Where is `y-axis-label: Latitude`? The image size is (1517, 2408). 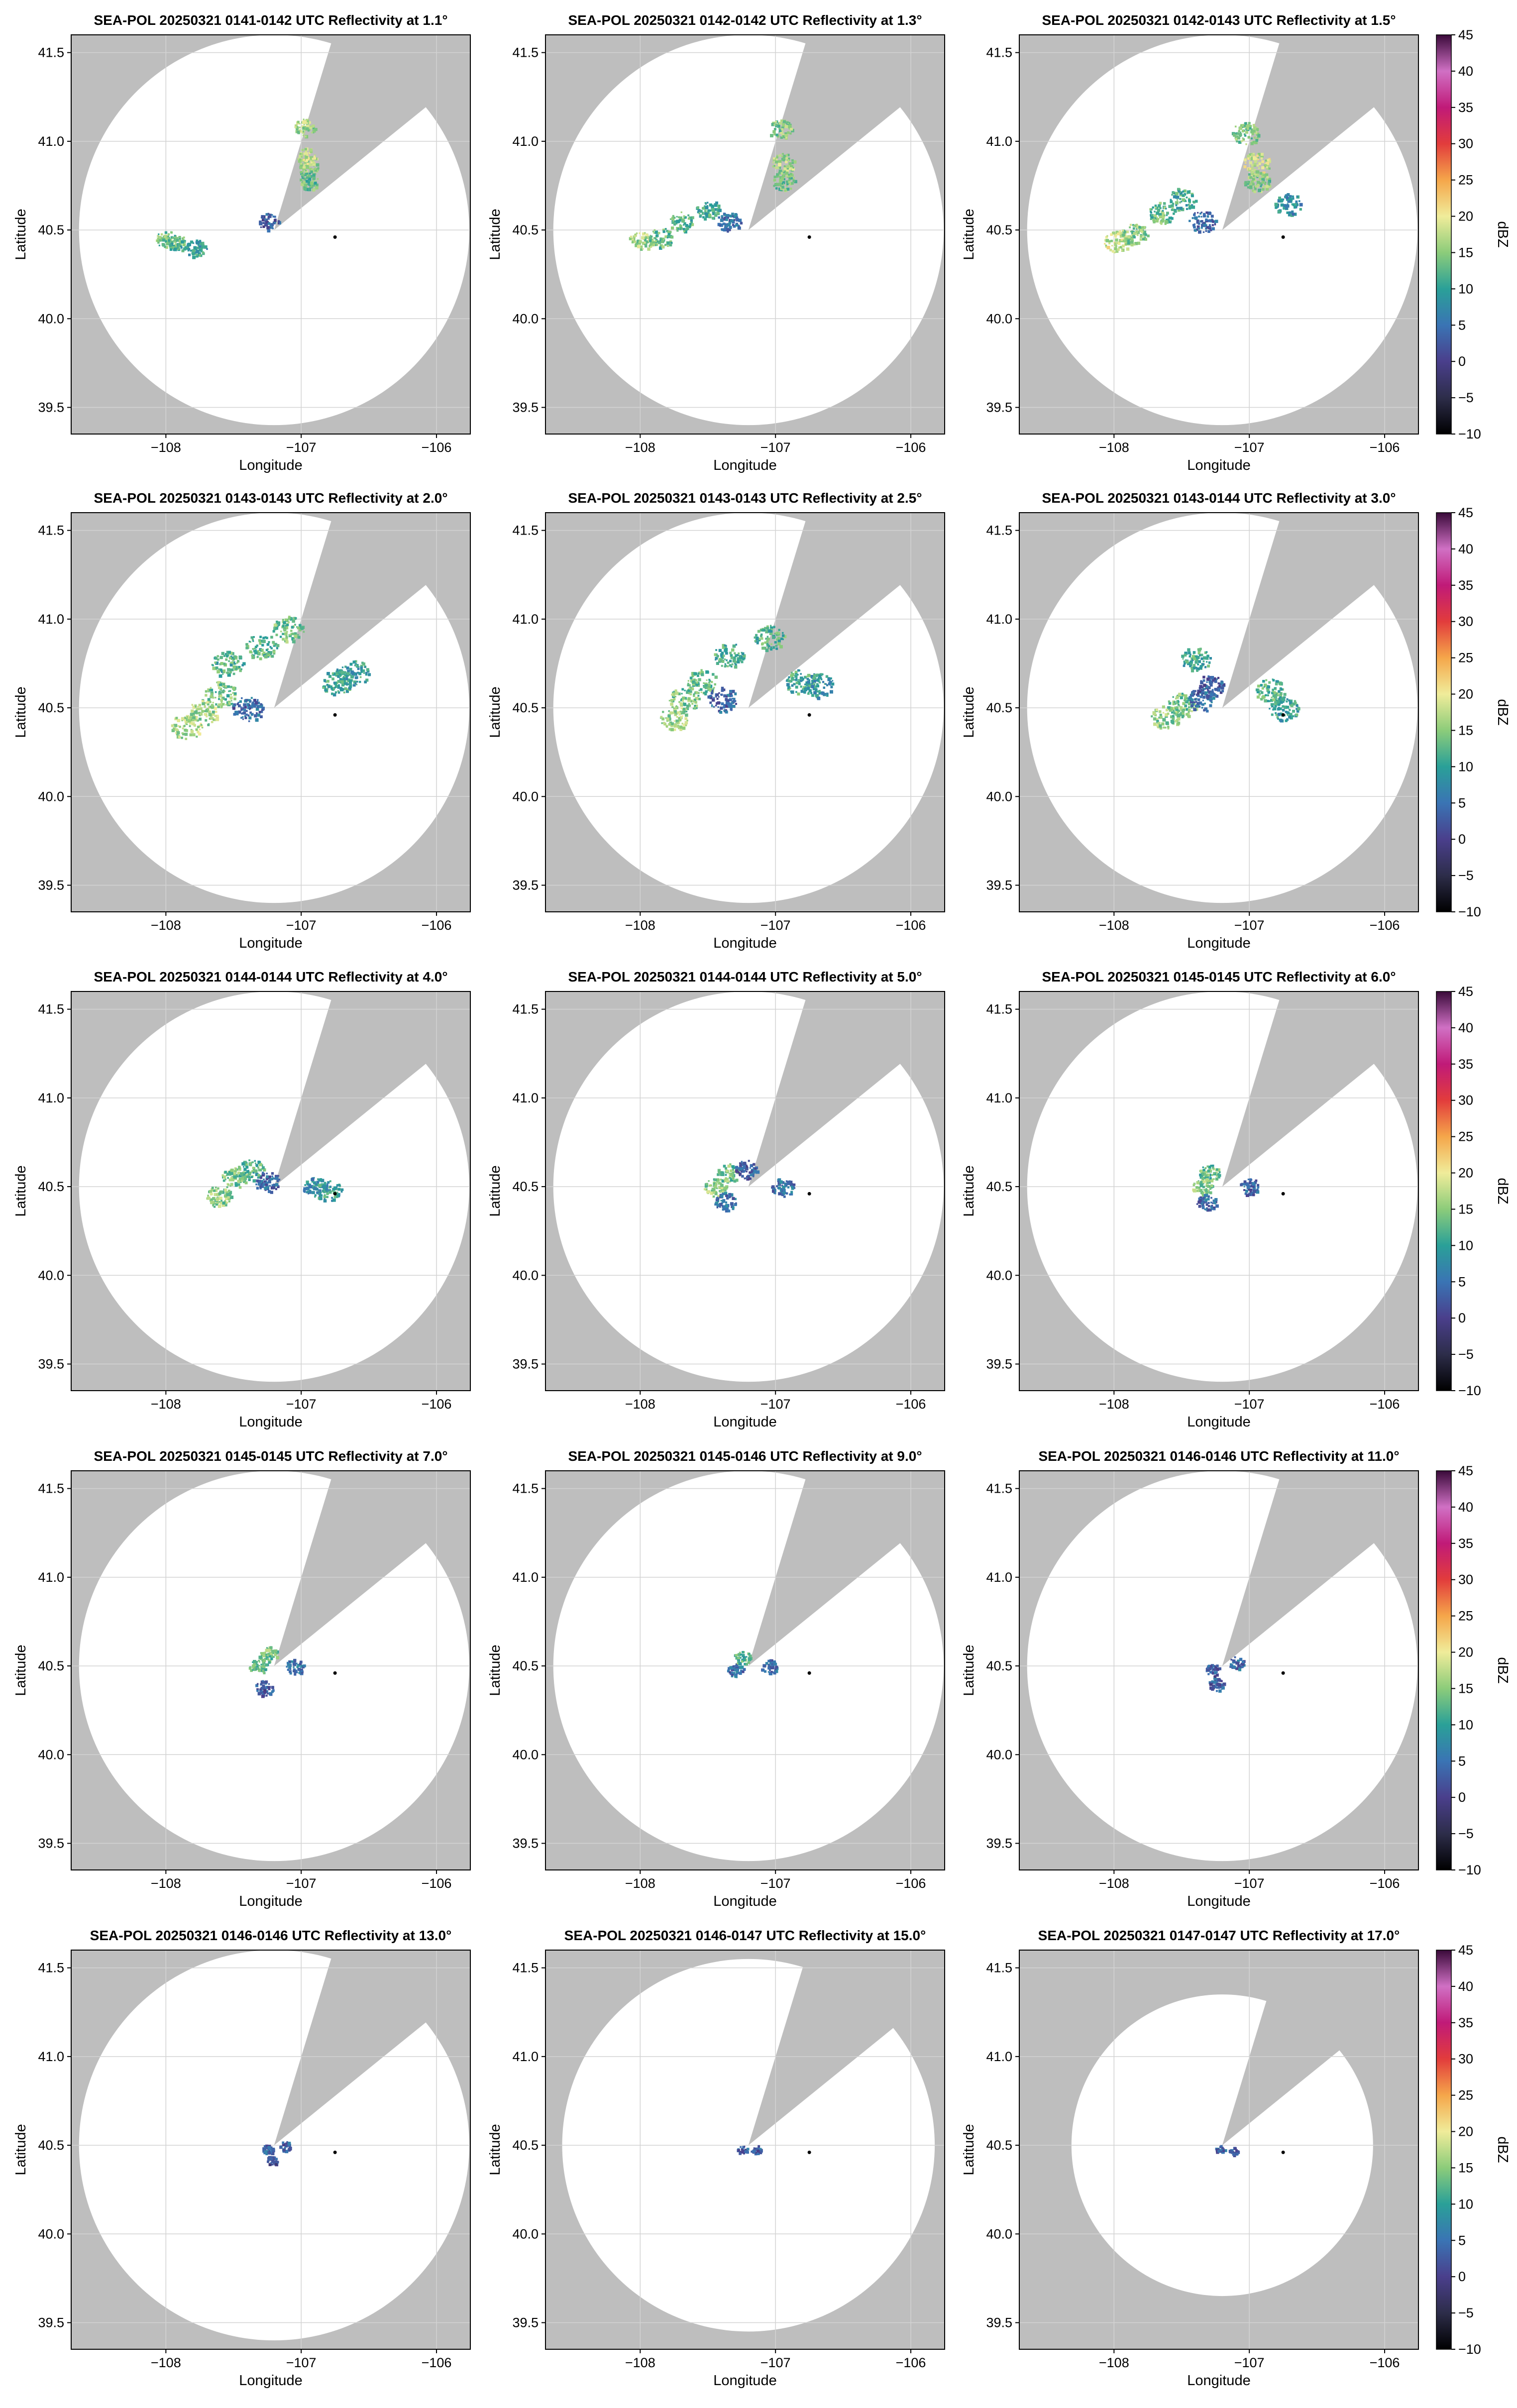 y-axis-label: Latitude is located at coordinates (21, 1670).